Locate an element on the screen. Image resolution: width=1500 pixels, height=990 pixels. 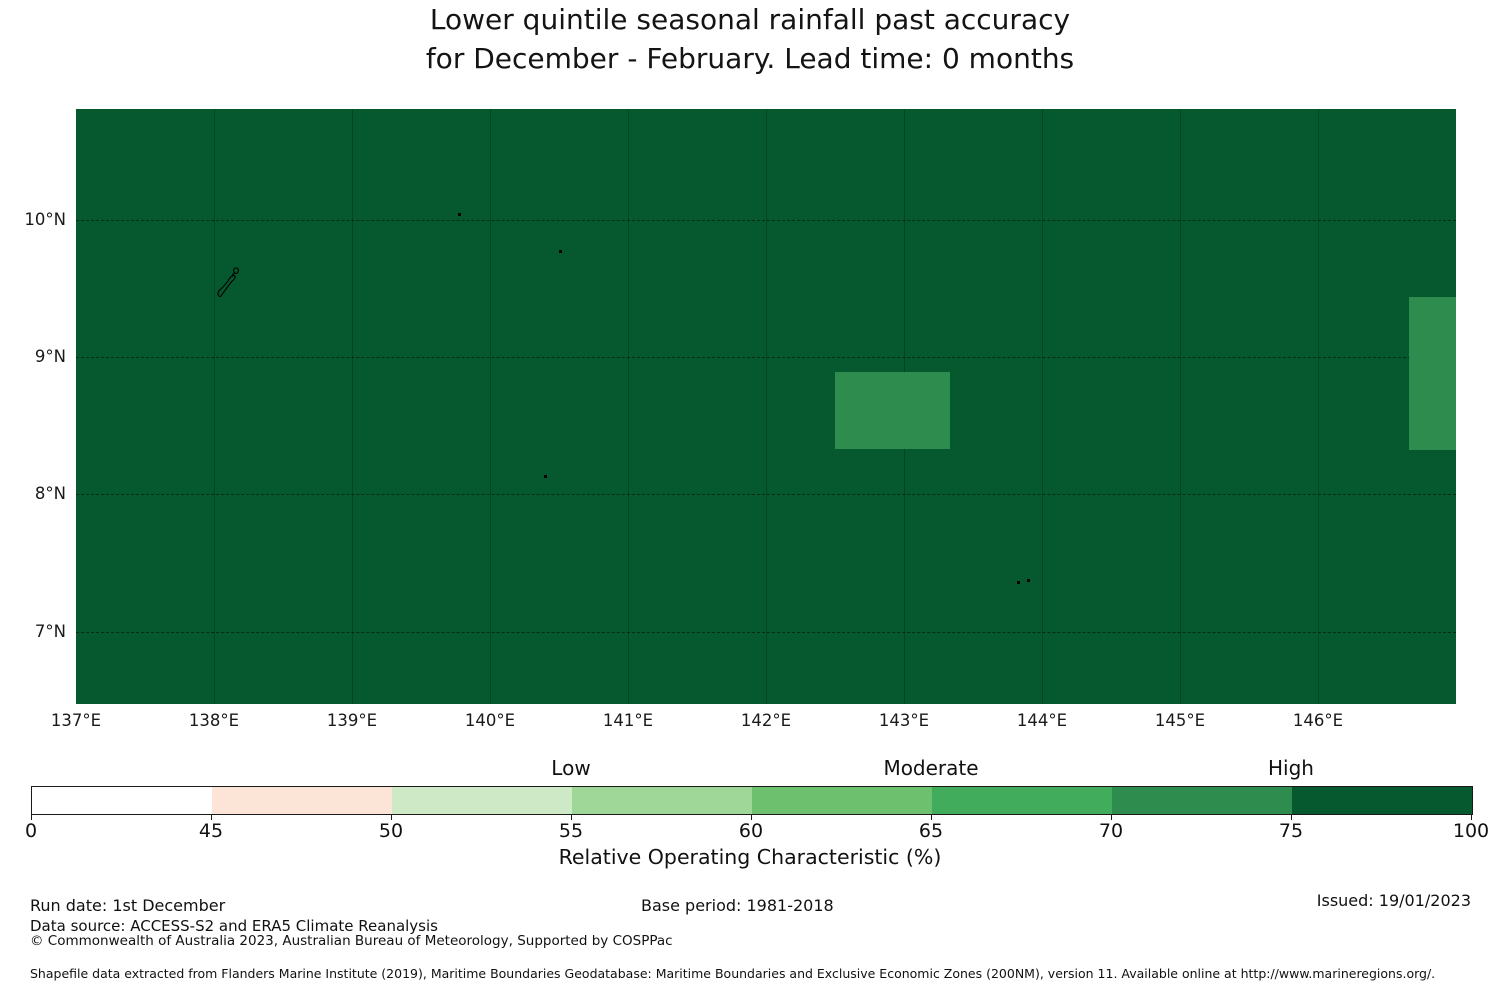
colorbar-category-label-moderate: Moderate is located at coordinates (931, 768).